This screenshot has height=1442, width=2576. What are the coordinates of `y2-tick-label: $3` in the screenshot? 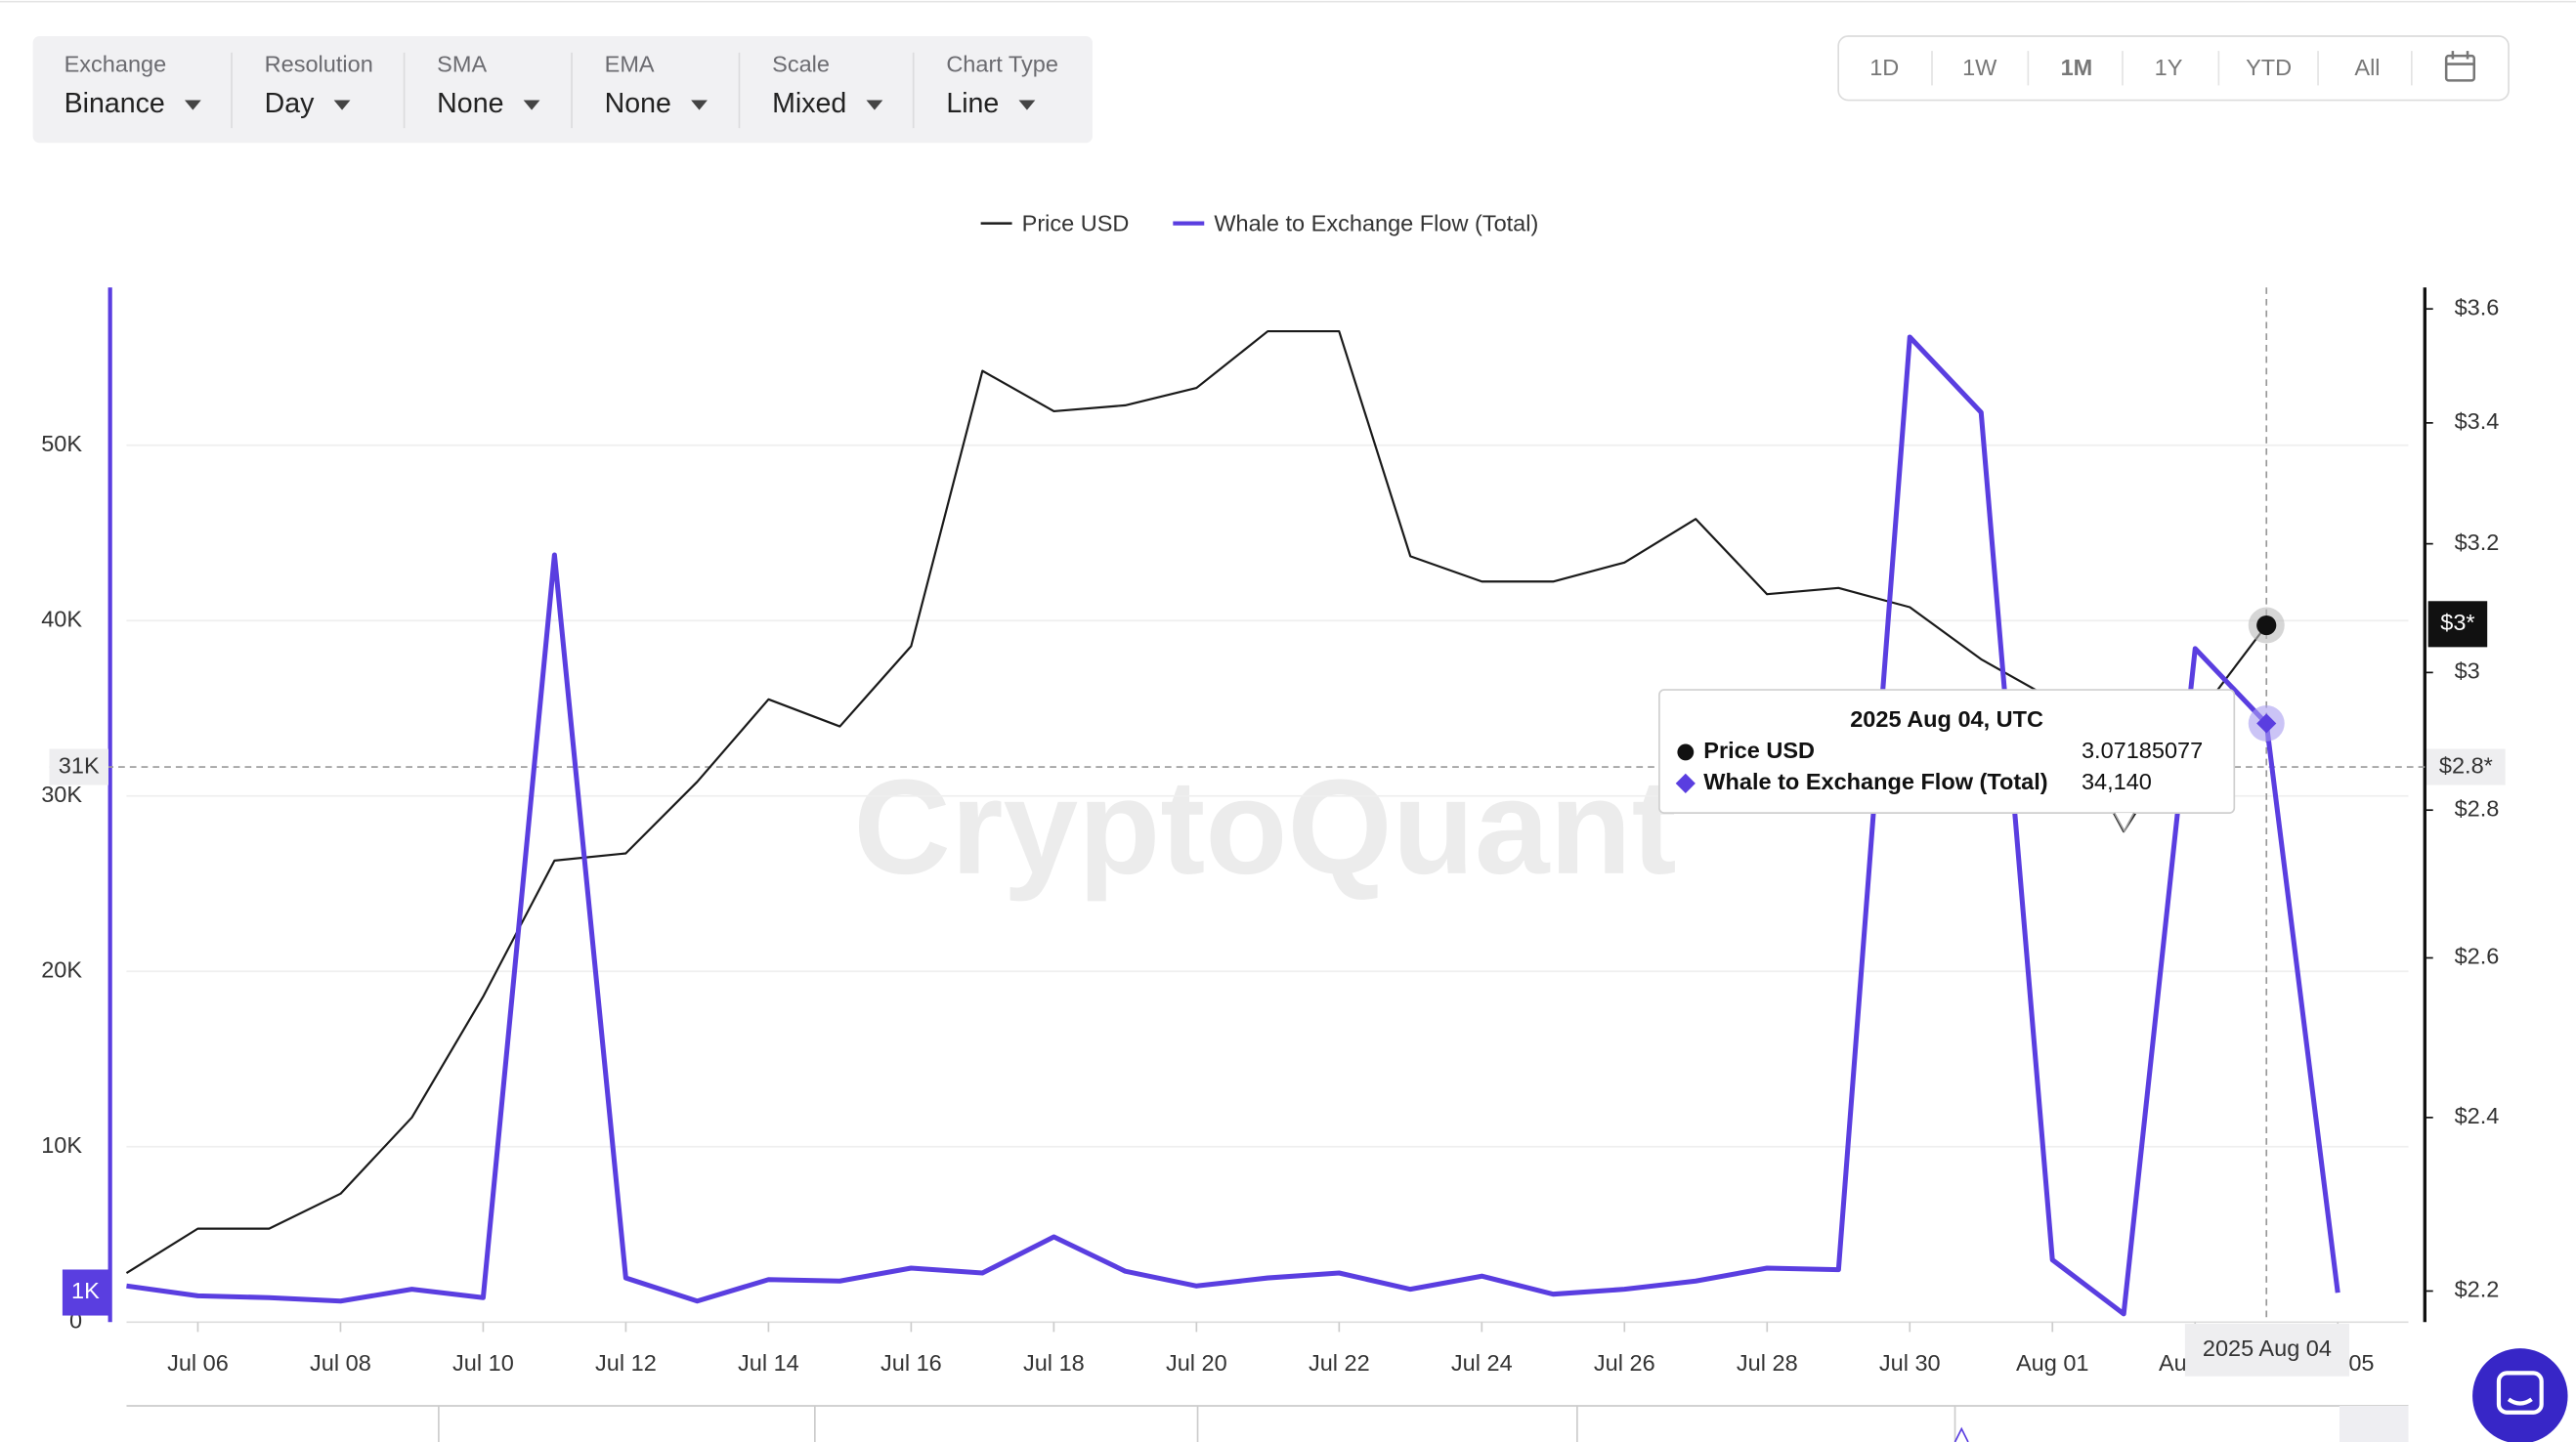 It's located at (2467, 671).